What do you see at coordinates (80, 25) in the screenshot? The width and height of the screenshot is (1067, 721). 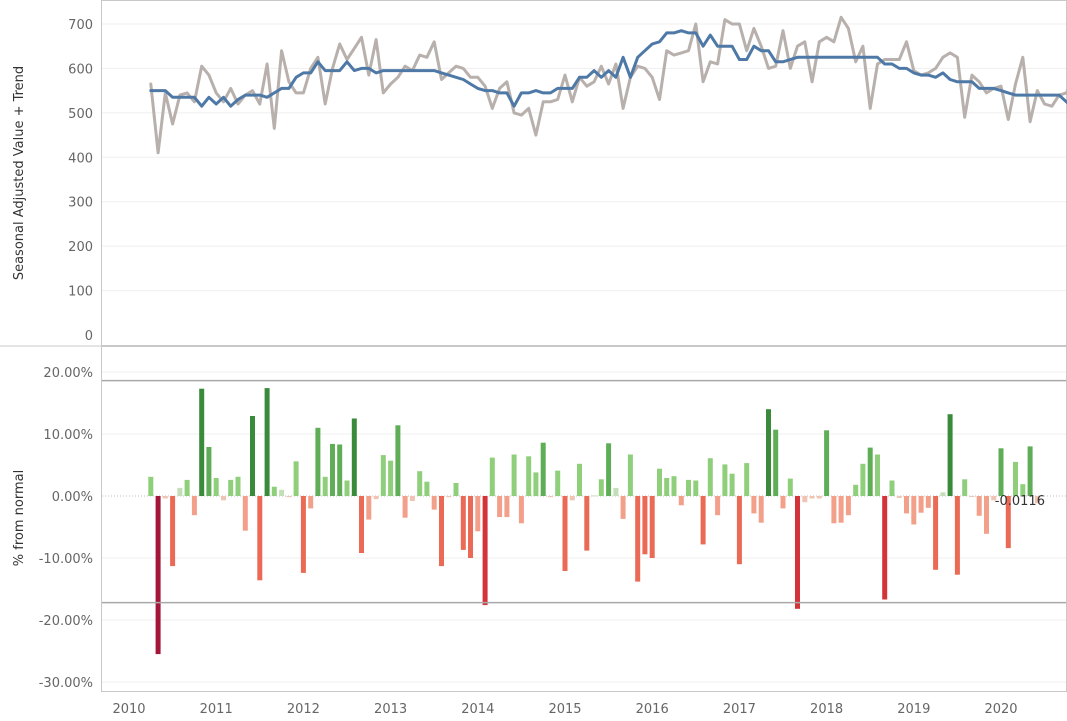 I see `top-y-tick-label: 700` at bounding box center [80, 25].